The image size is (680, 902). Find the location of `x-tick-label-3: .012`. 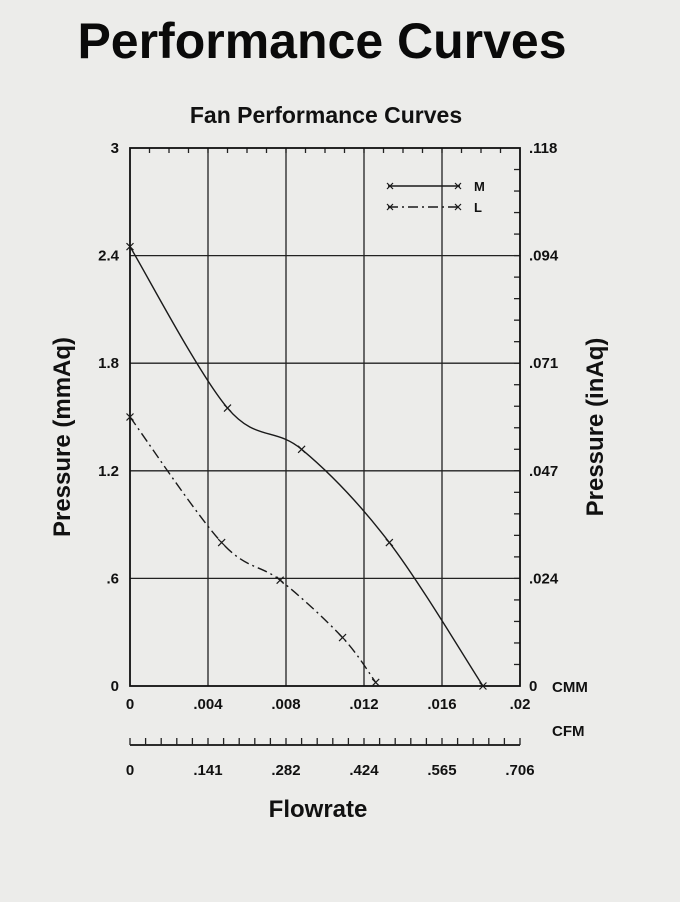

x-tick-label-3: .012 is located at coordinates (363, 704).